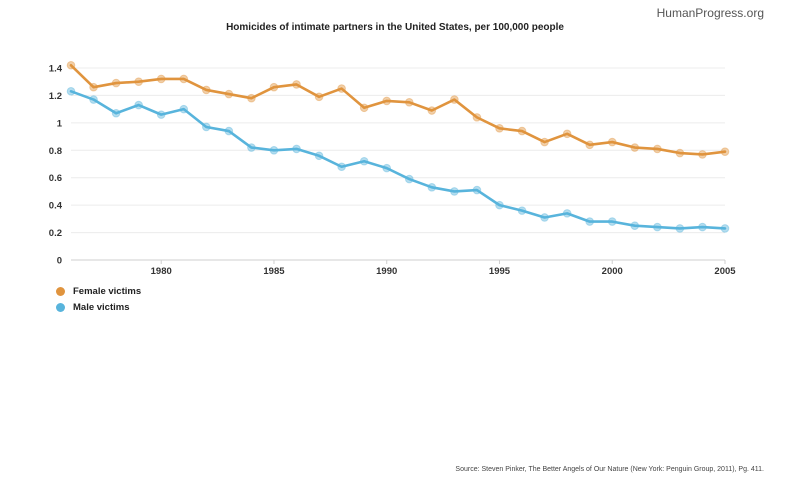  I want to click on y-tick-label: 0.4, so click(56, 206).